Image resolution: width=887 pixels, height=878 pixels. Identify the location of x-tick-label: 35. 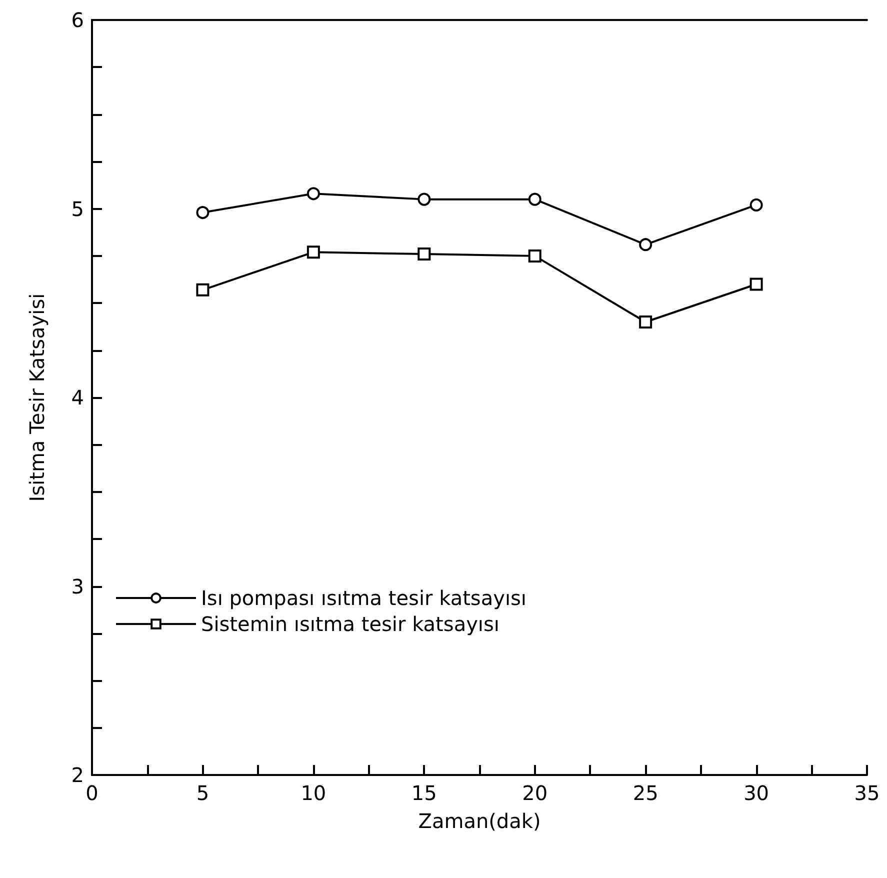
(867, 793).